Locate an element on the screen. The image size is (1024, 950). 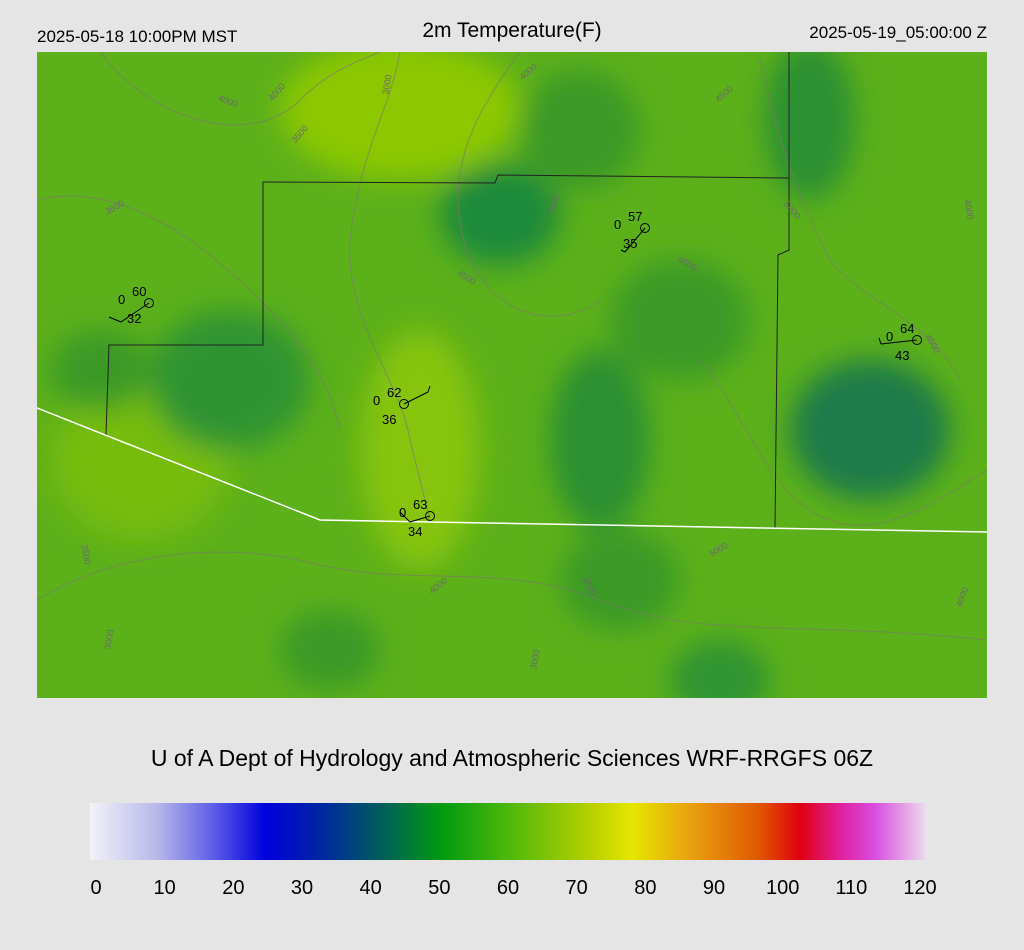
station-dewpoint: 36 is located at coordinates (389, 419).